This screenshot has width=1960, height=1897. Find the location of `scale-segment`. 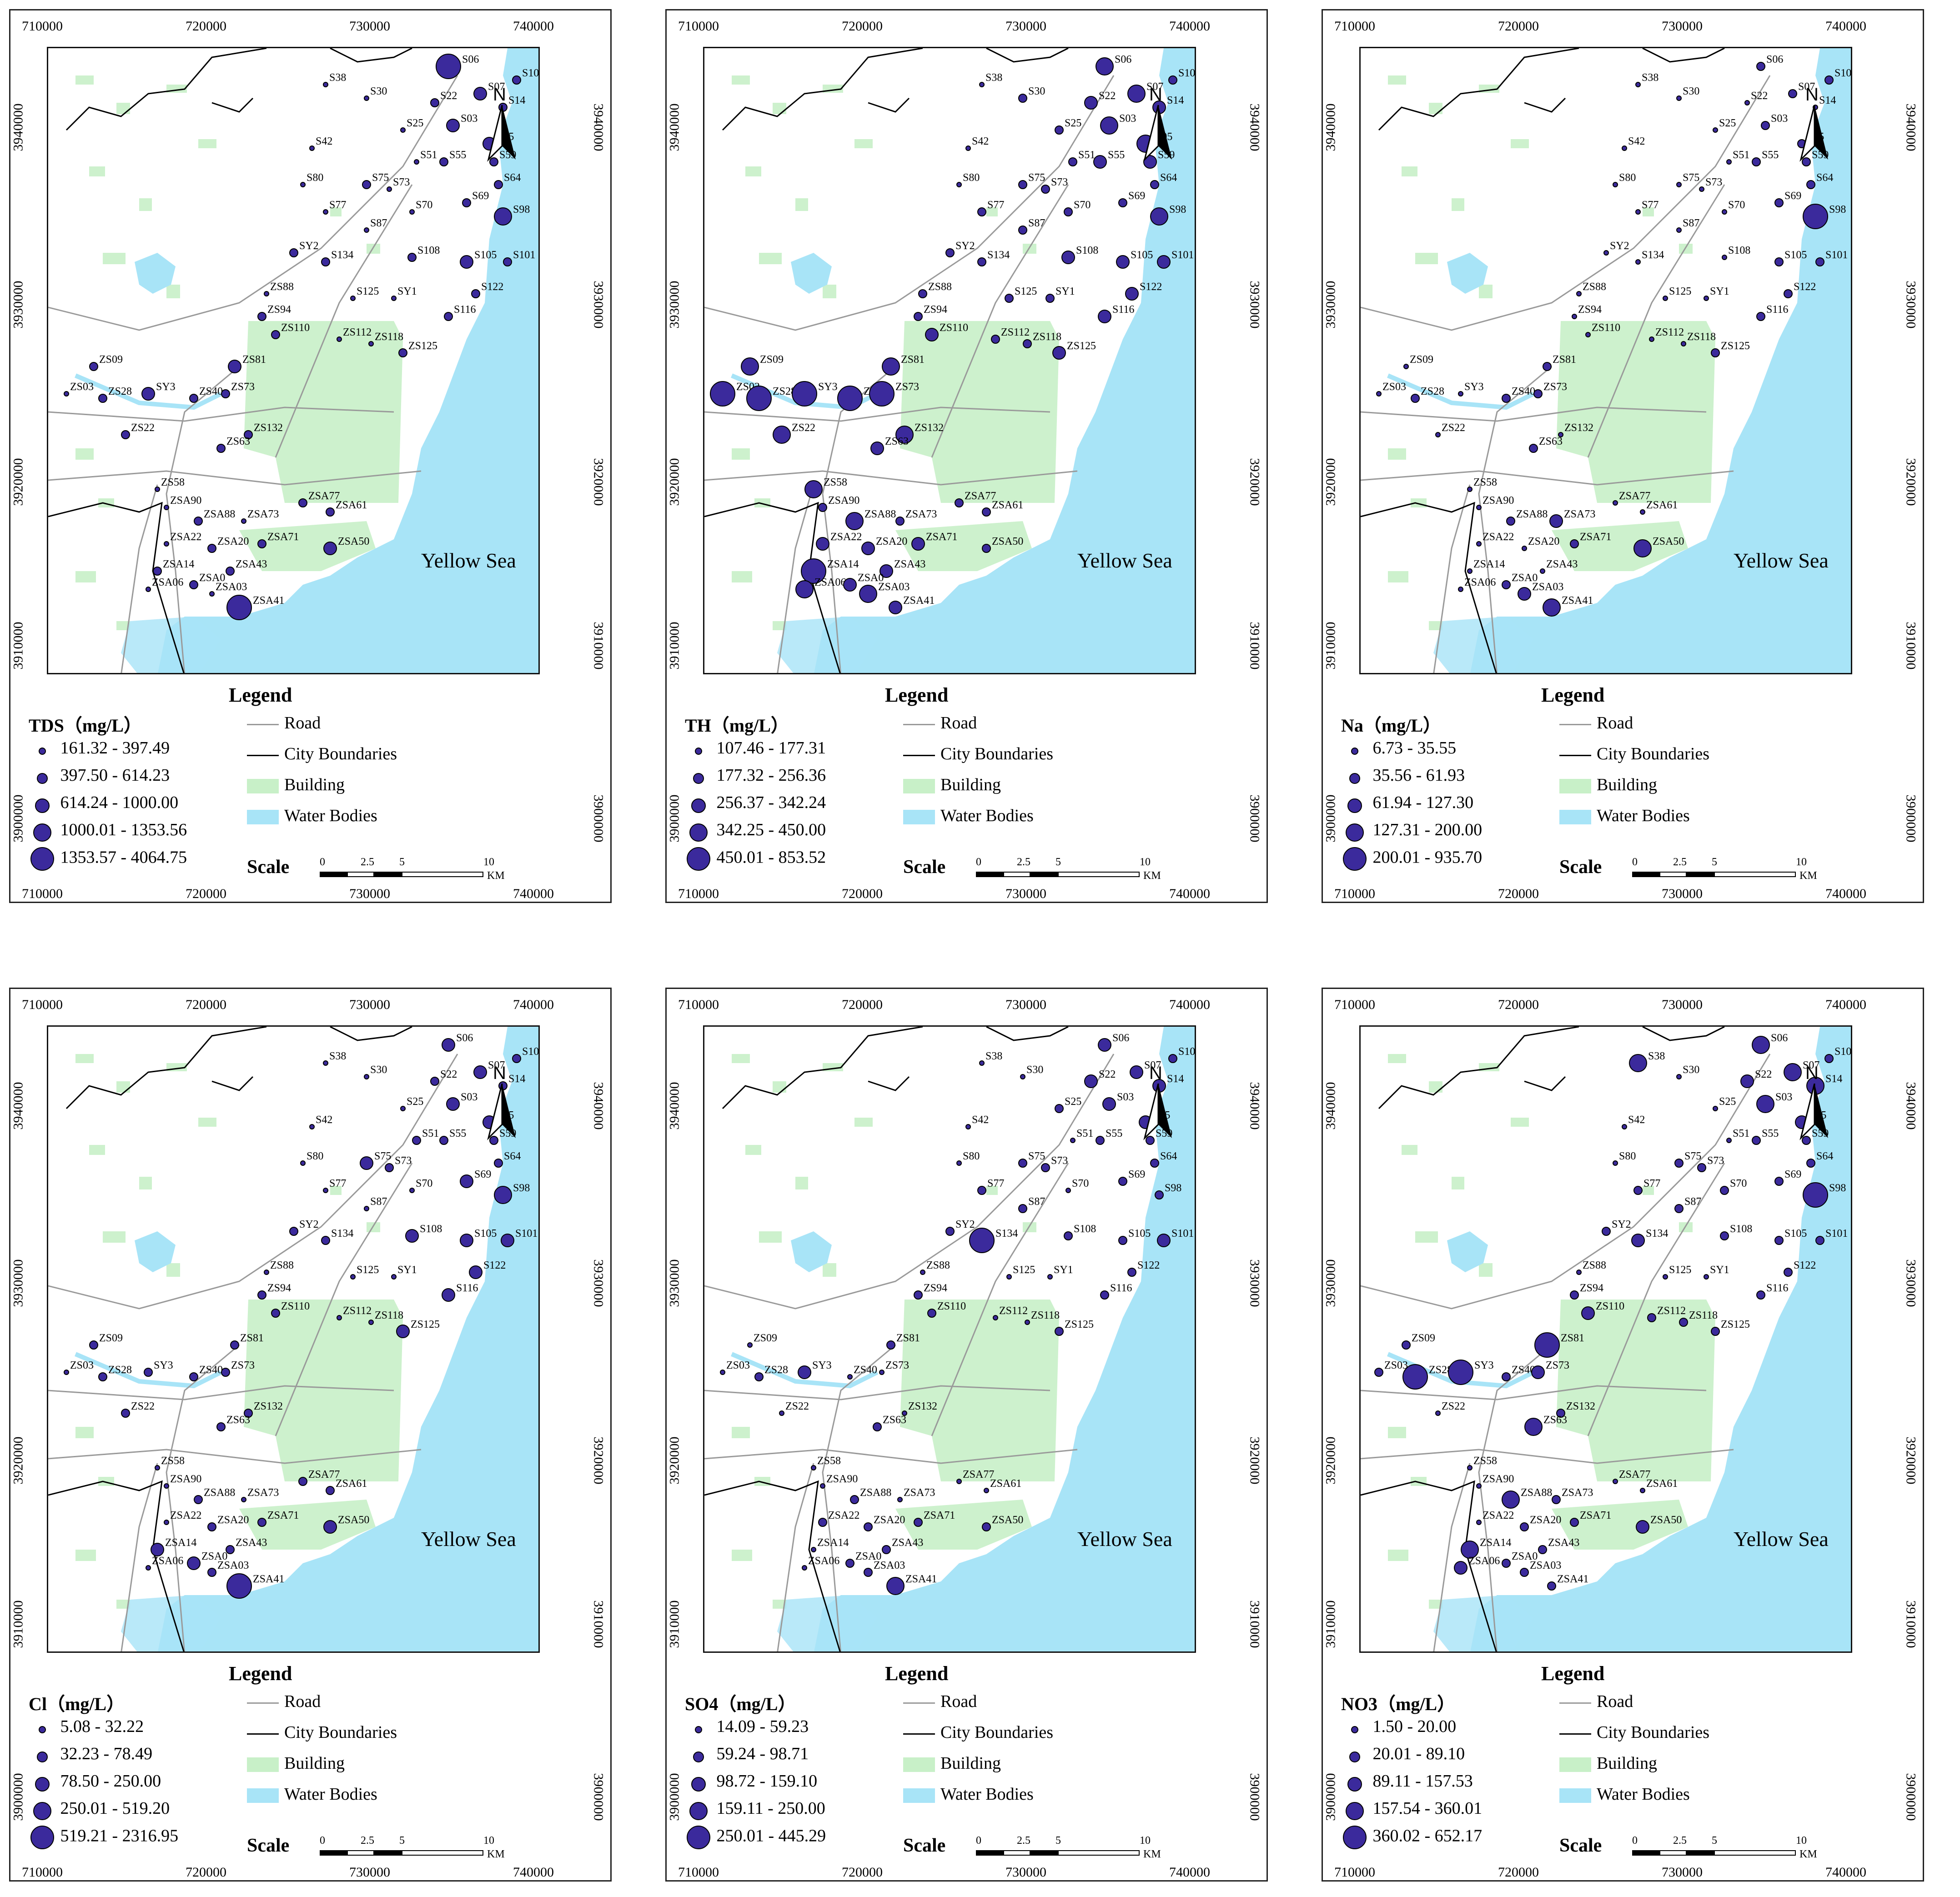

scale-segment is located at coordinates (360, 1853).